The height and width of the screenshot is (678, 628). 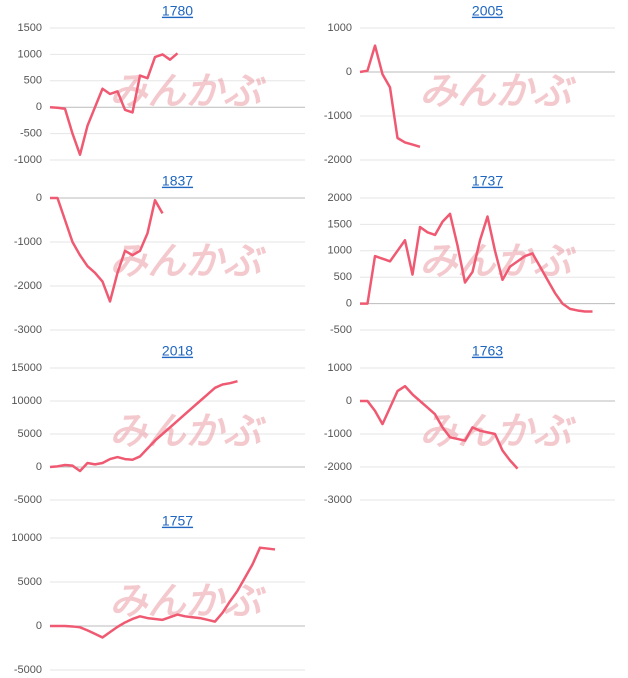 What do you see at coordinates (177, 351) in the screenshot?
I see `chart-title: 2018` at bounding box center [177, 351].